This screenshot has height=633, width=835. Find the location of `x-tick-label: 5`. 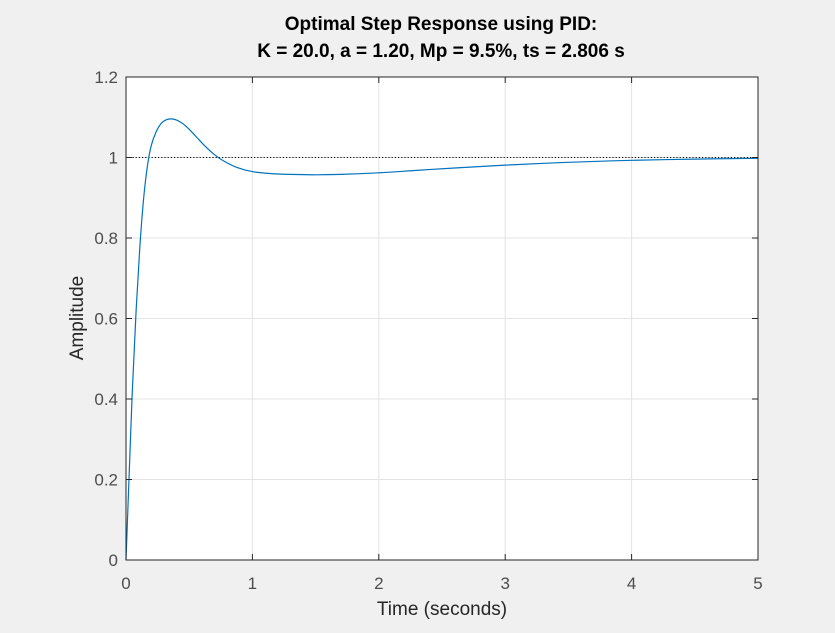

x-tick-label: 5 is located at coordinates (757, 583).